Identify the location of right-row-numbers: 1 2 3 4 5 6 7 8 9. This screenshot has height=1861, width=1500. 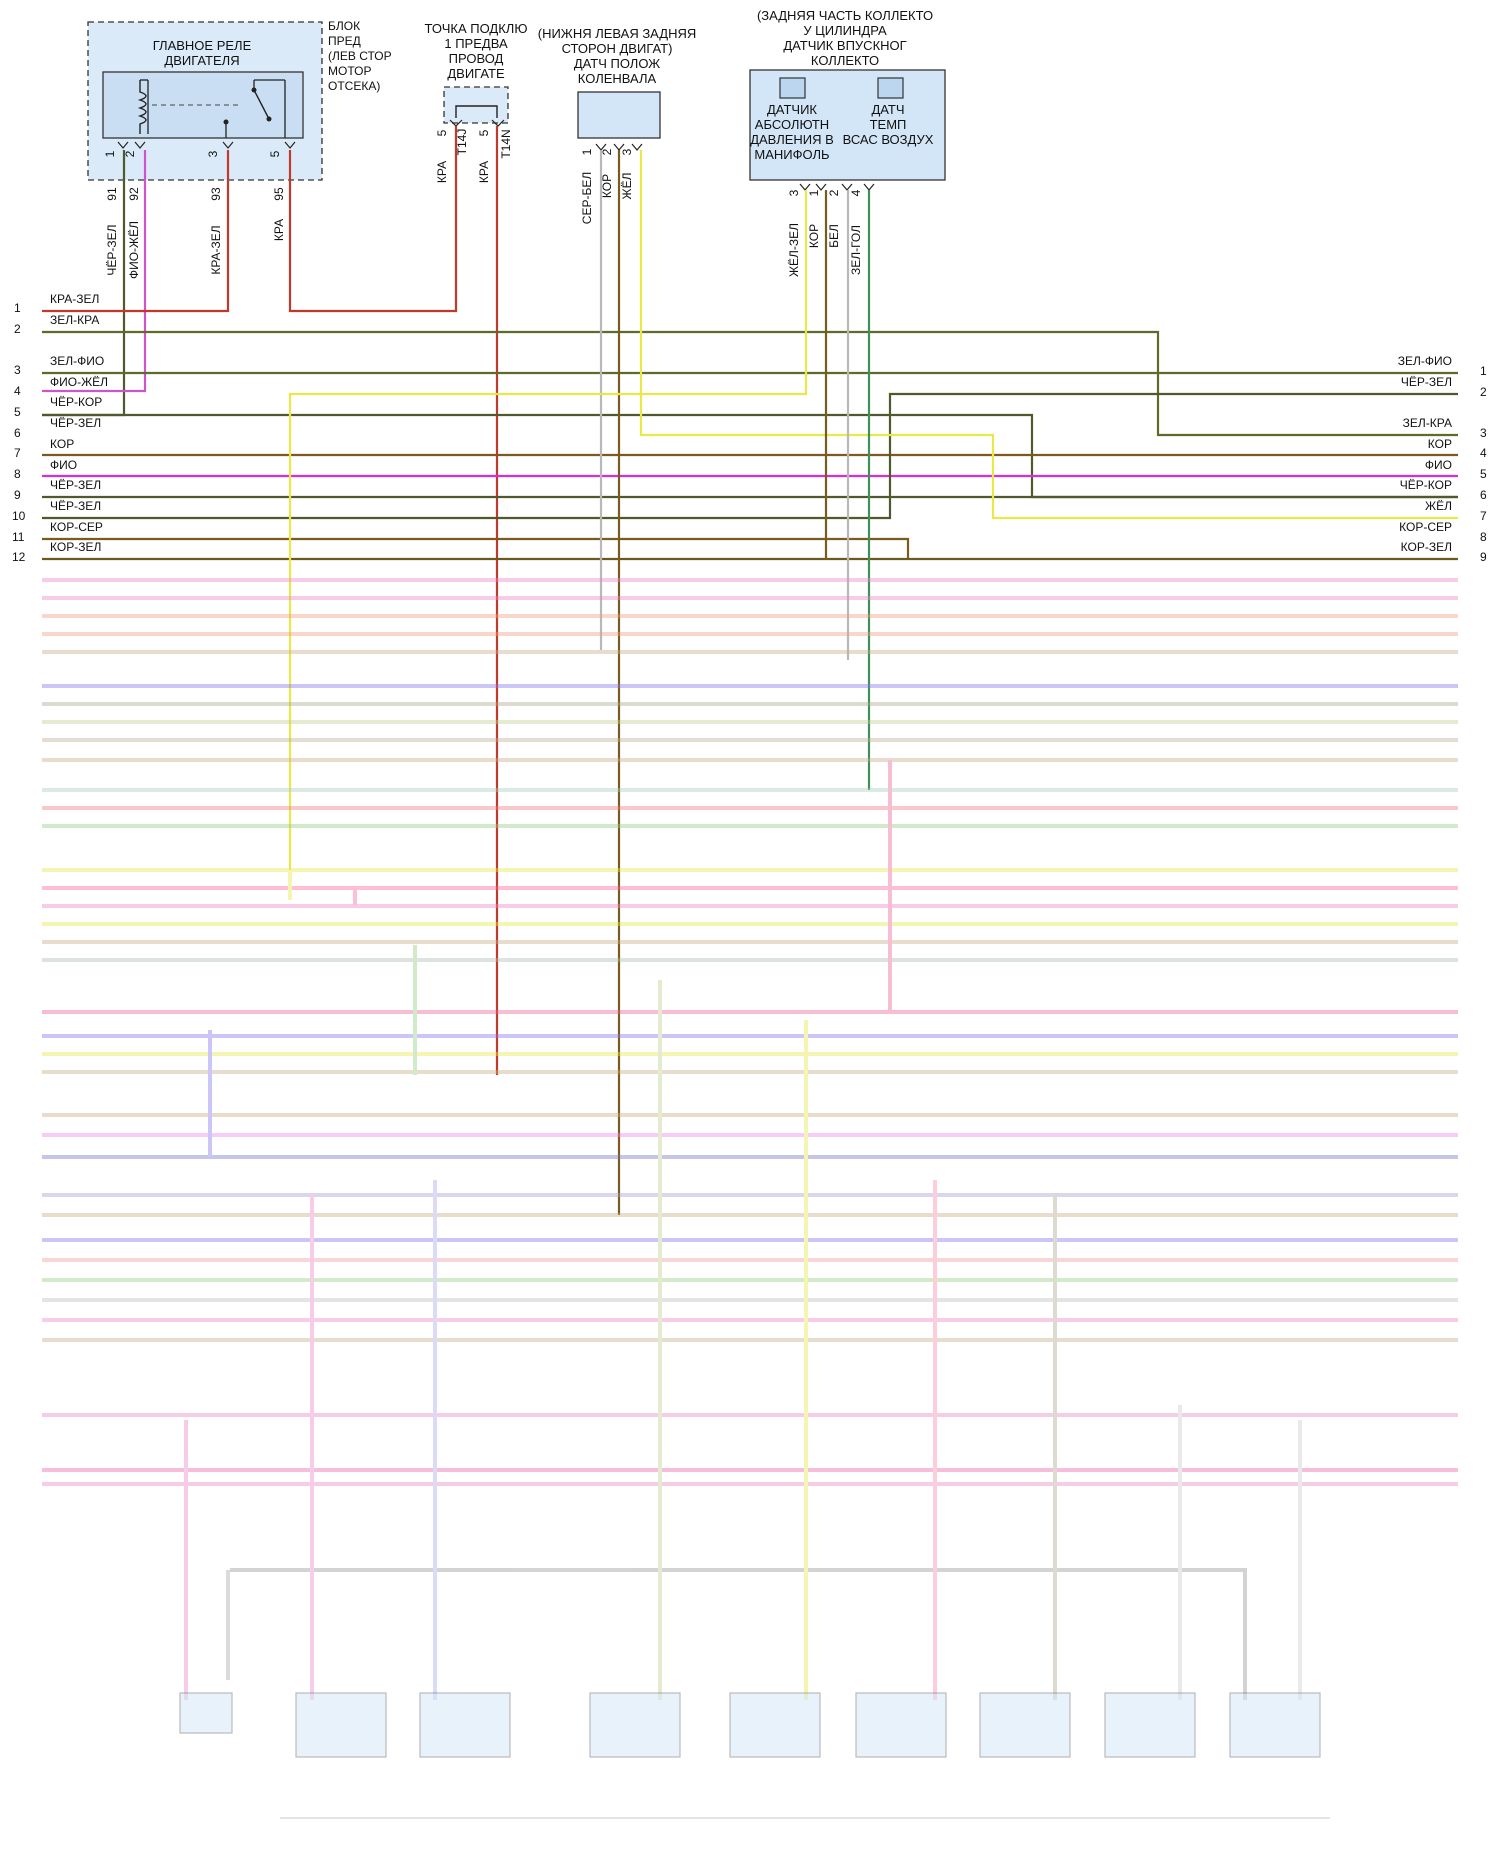
(1483, 464).